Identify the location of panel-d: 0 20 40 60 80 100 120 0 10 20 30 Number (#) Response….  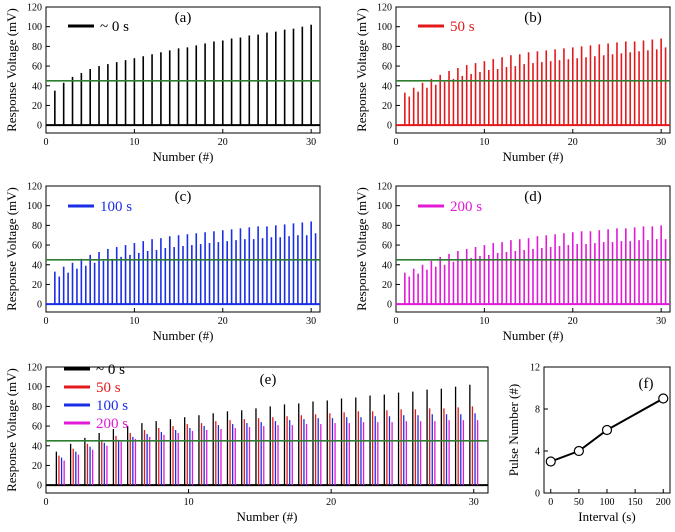
(512, 262).